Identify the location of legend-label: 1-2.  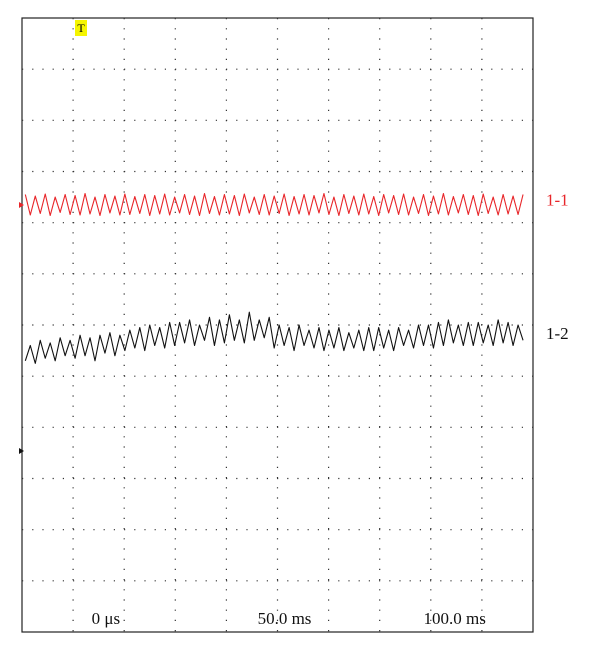
(557, 333).